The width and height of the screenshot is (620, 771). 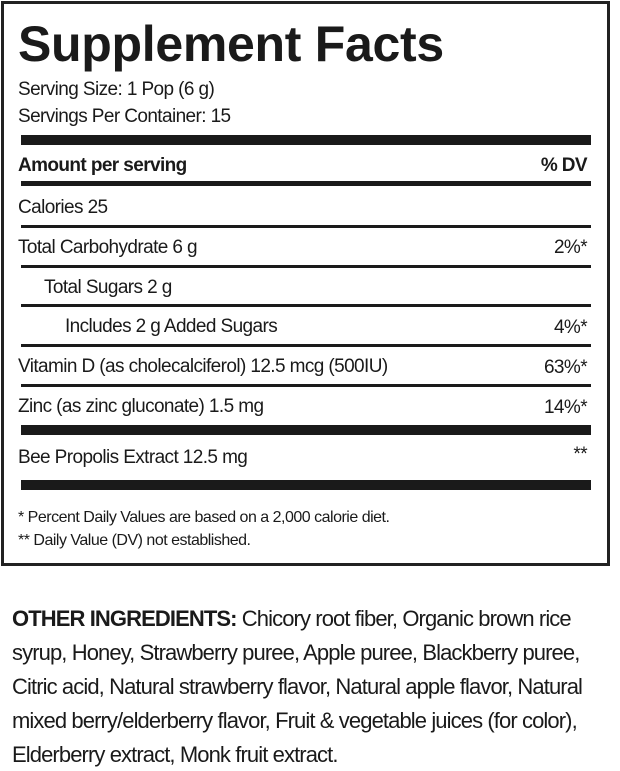 What do you see at coordinates (570, 327) in the screenshot?
I see `row-added-sugars-dv: 4%*` at bounding box center [570, 327].